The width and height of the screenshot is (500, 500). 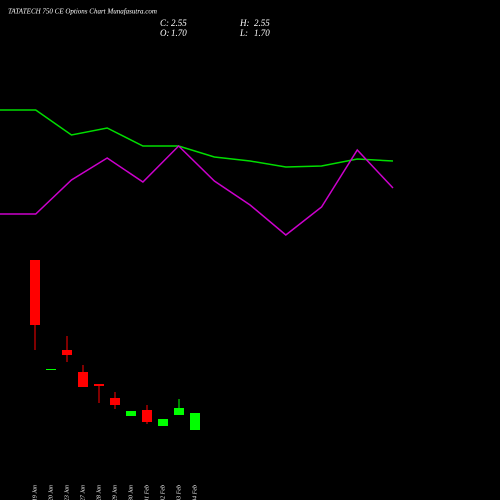 What do you see at coordinates (115, 492) in the screenshot?
I see `x-tick-label: 29 Jan` at bounding box center [115, 492].